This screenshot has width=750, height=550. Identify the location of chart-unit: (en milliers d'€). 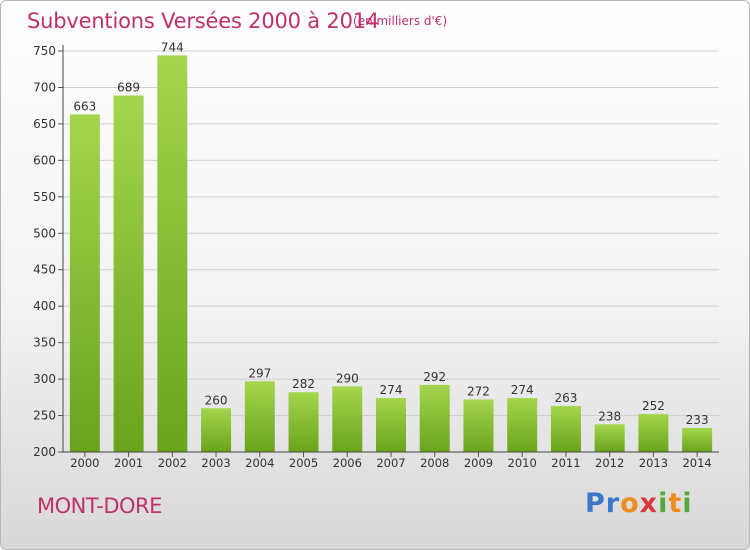
(400, 21).